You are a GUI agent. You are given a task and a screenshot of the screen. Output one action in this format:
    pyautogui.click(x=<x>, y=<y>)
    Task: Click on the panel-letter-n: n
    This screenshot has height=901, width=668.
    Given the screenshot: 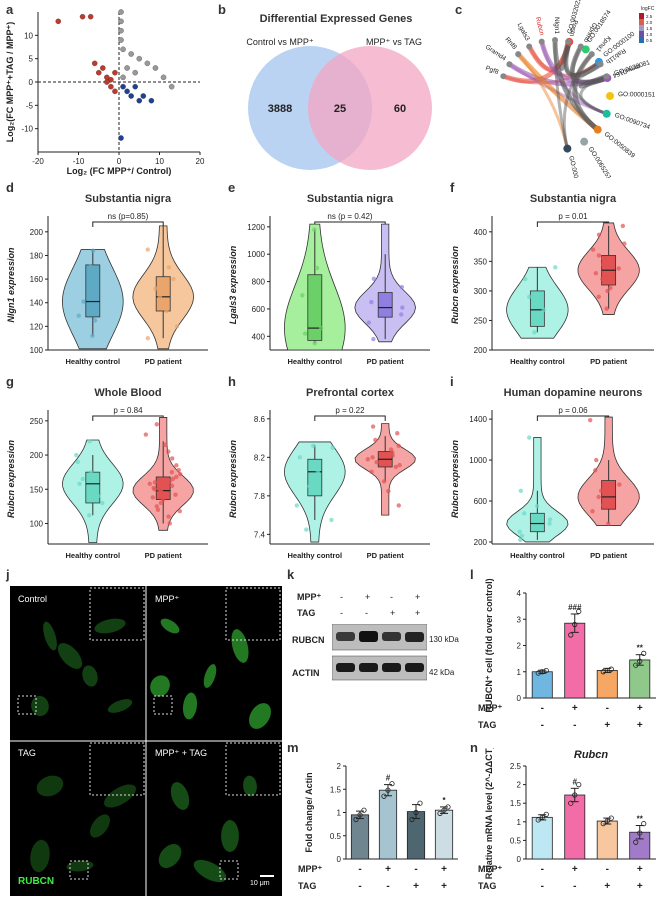 What is the action you would take?
    pyautogui.click(x=474, y=747)
    